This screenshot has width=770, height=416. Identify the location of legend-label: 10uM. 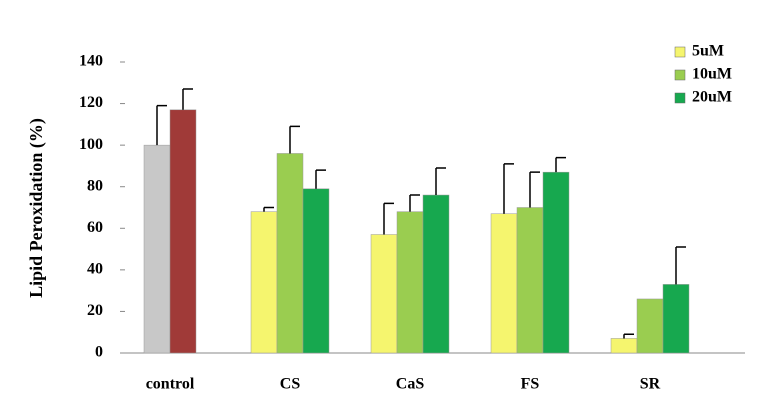
(712, 74).